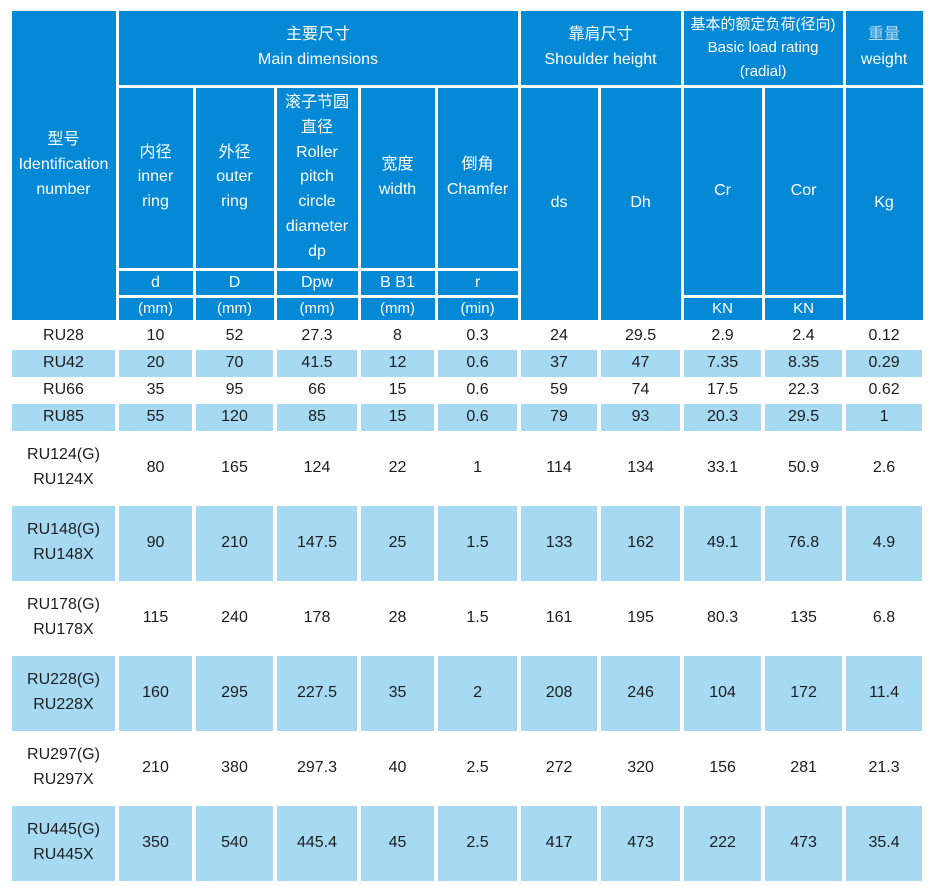  I want to click on value-cell: 35, so click(397, 693).